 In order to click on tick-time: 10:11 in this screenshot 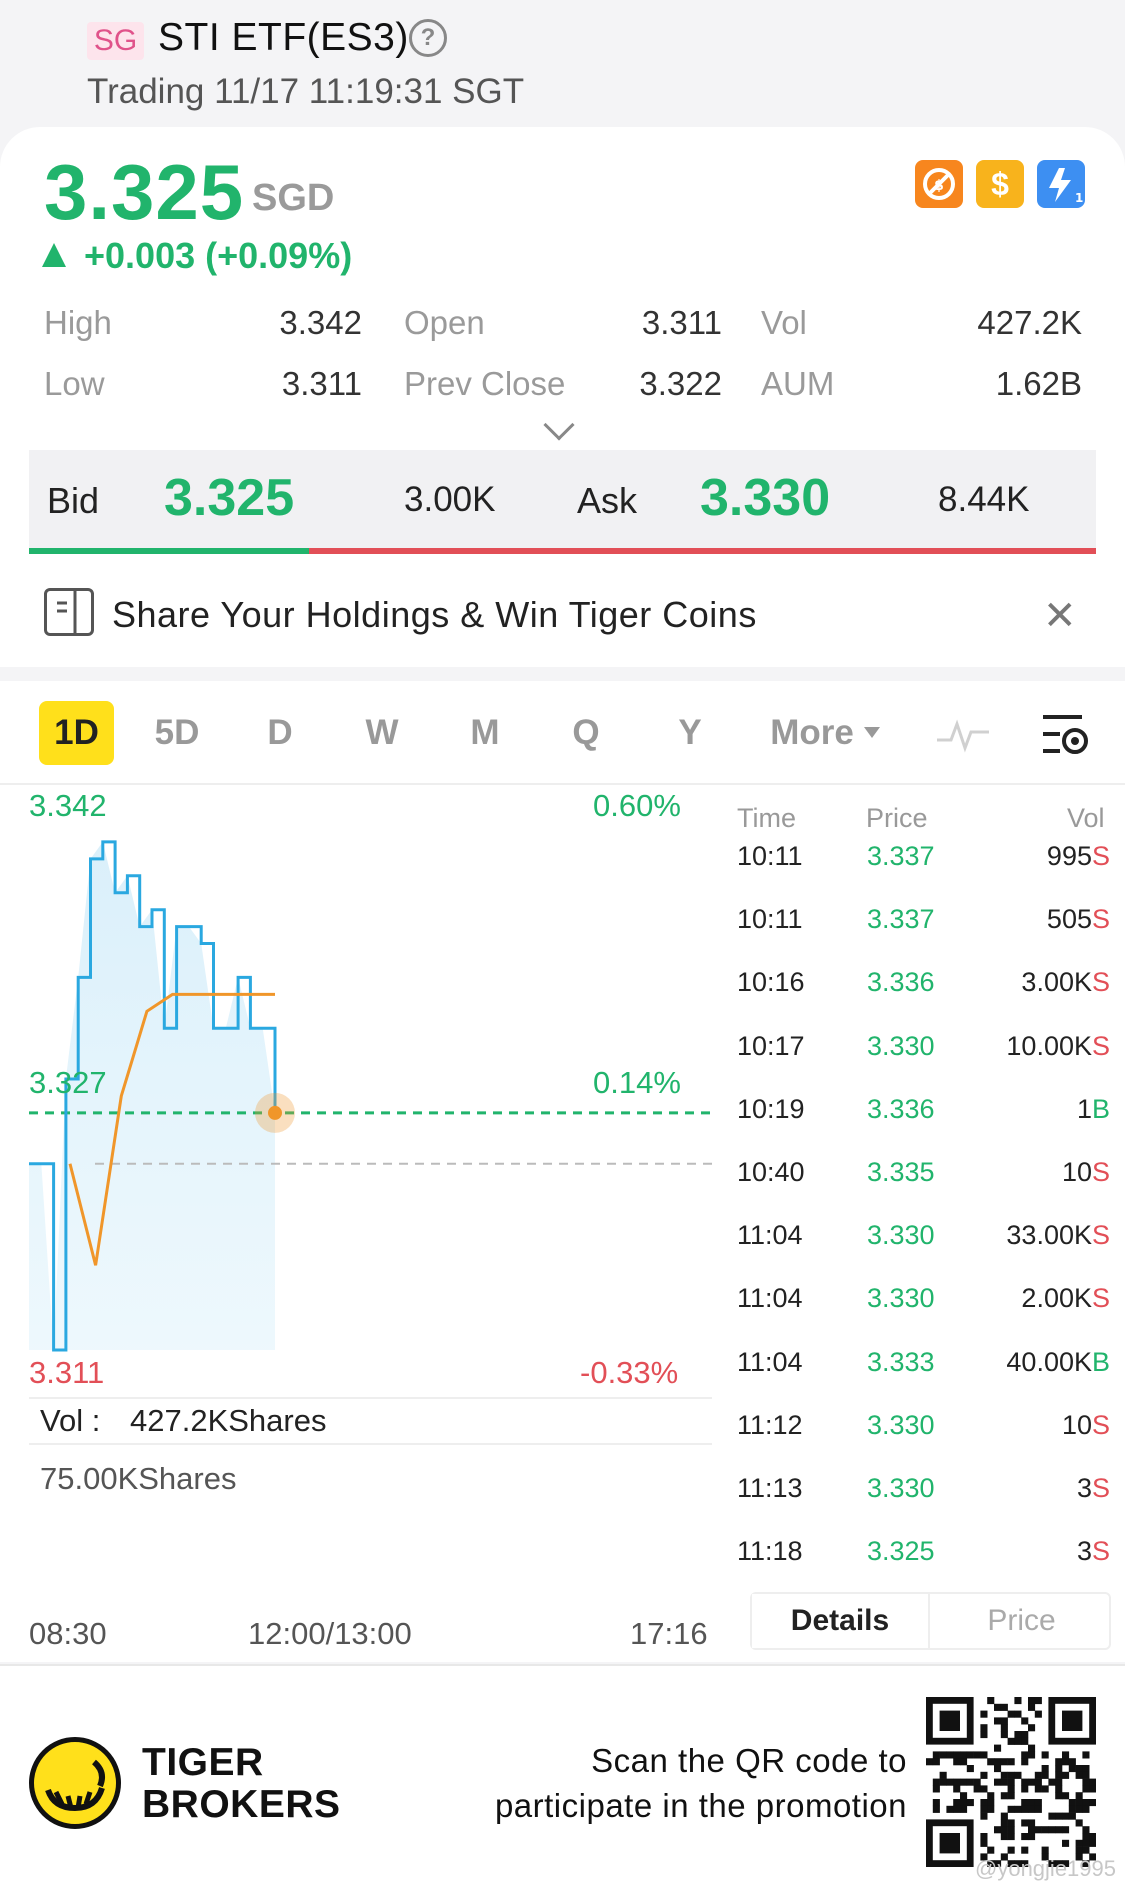, I will do `click(770, 856)`.